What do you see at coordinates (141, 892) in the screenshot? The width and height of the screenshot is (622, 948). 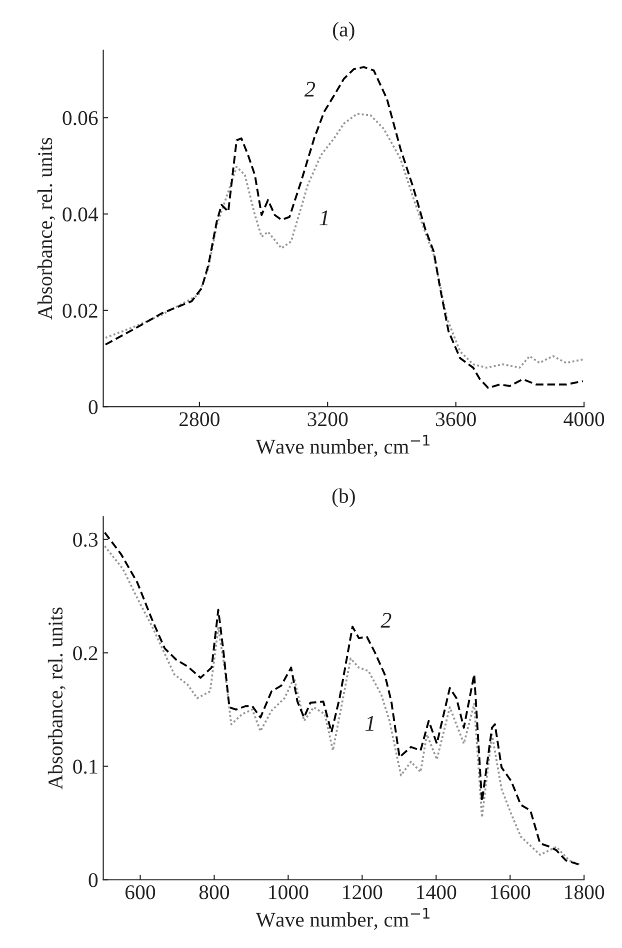 I see `x-tick-label: 600` at bounding box center [141, 892].